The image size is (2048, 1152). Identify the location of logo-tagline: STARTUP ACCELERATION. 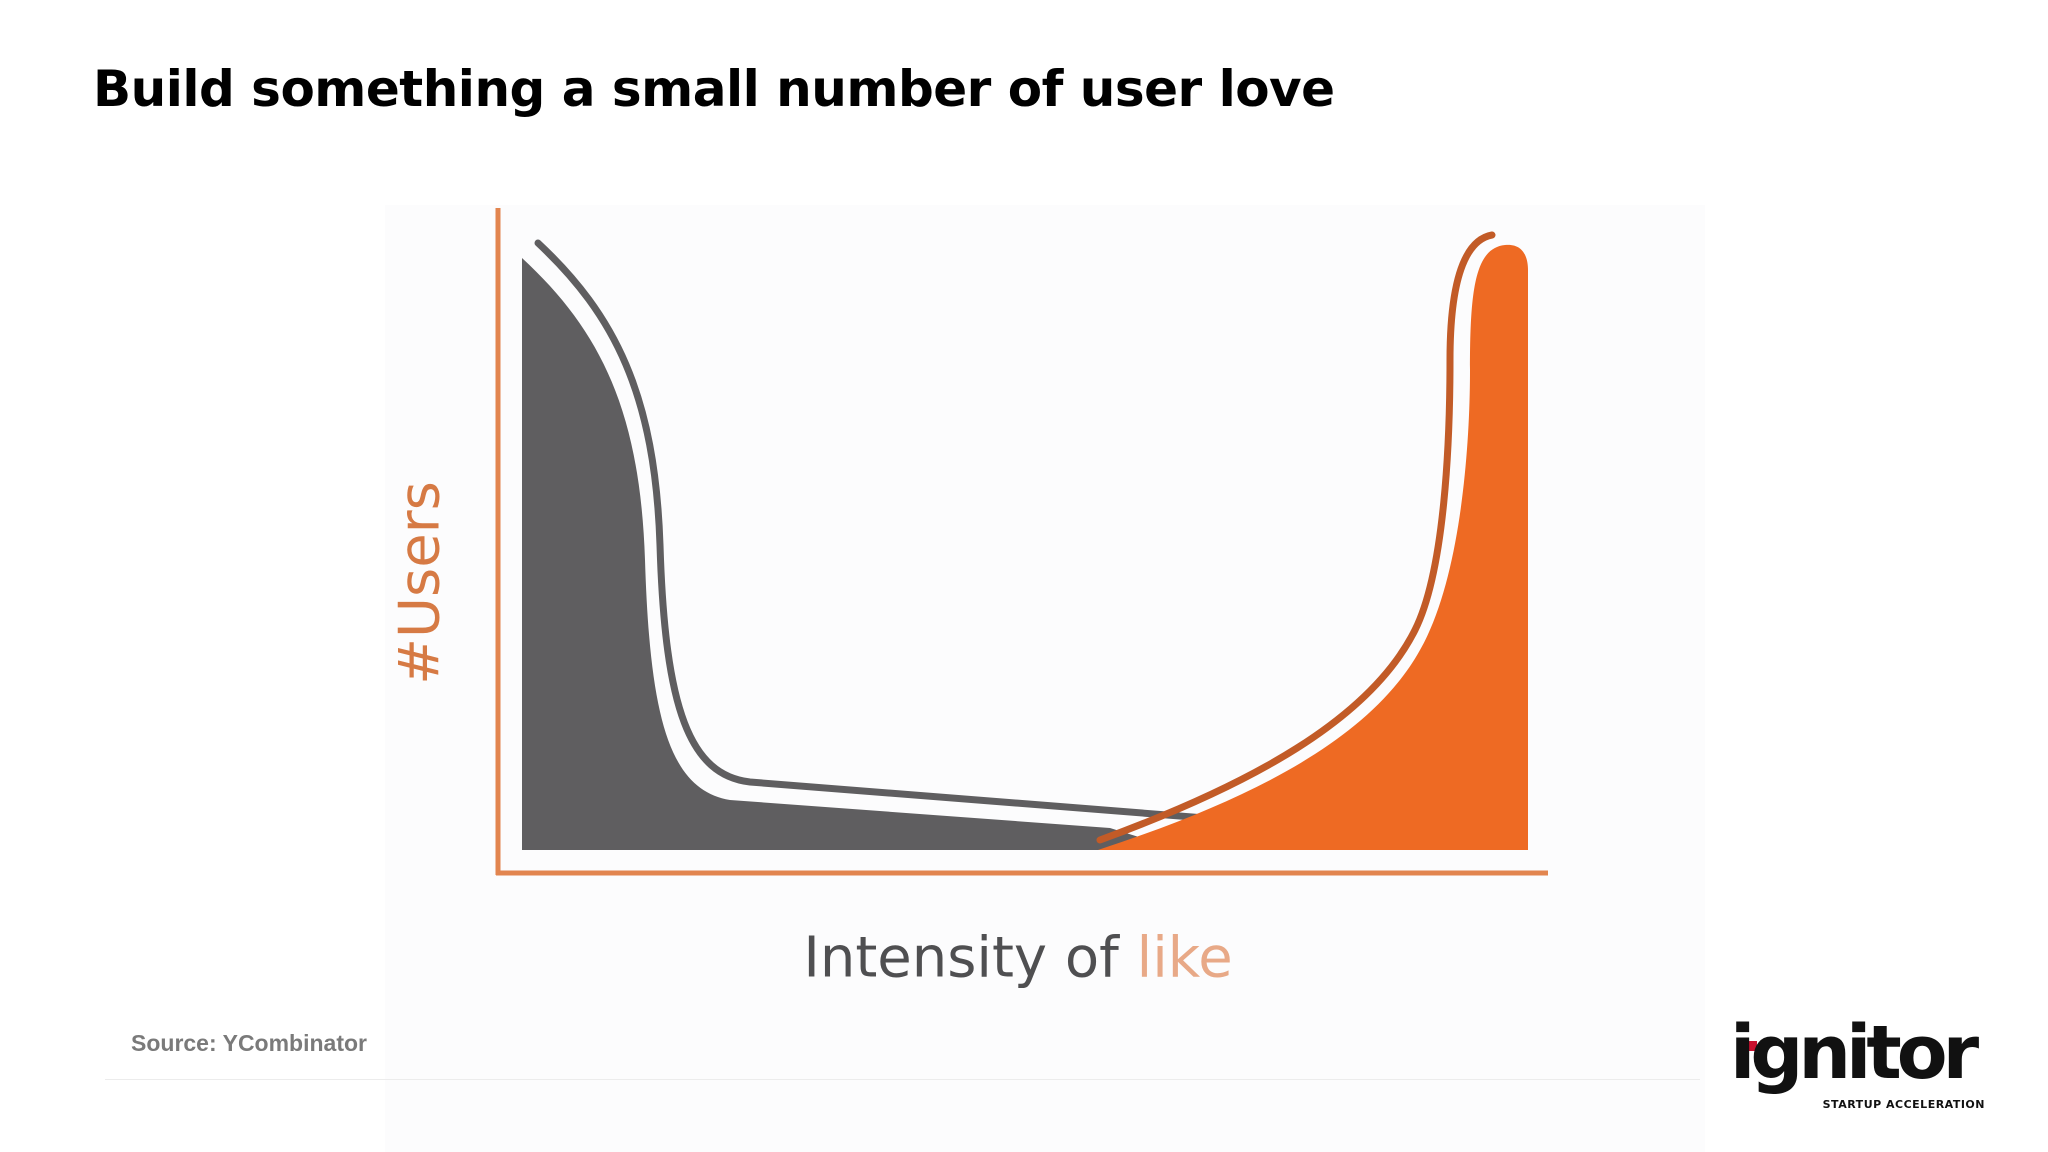
(1903, 1104).